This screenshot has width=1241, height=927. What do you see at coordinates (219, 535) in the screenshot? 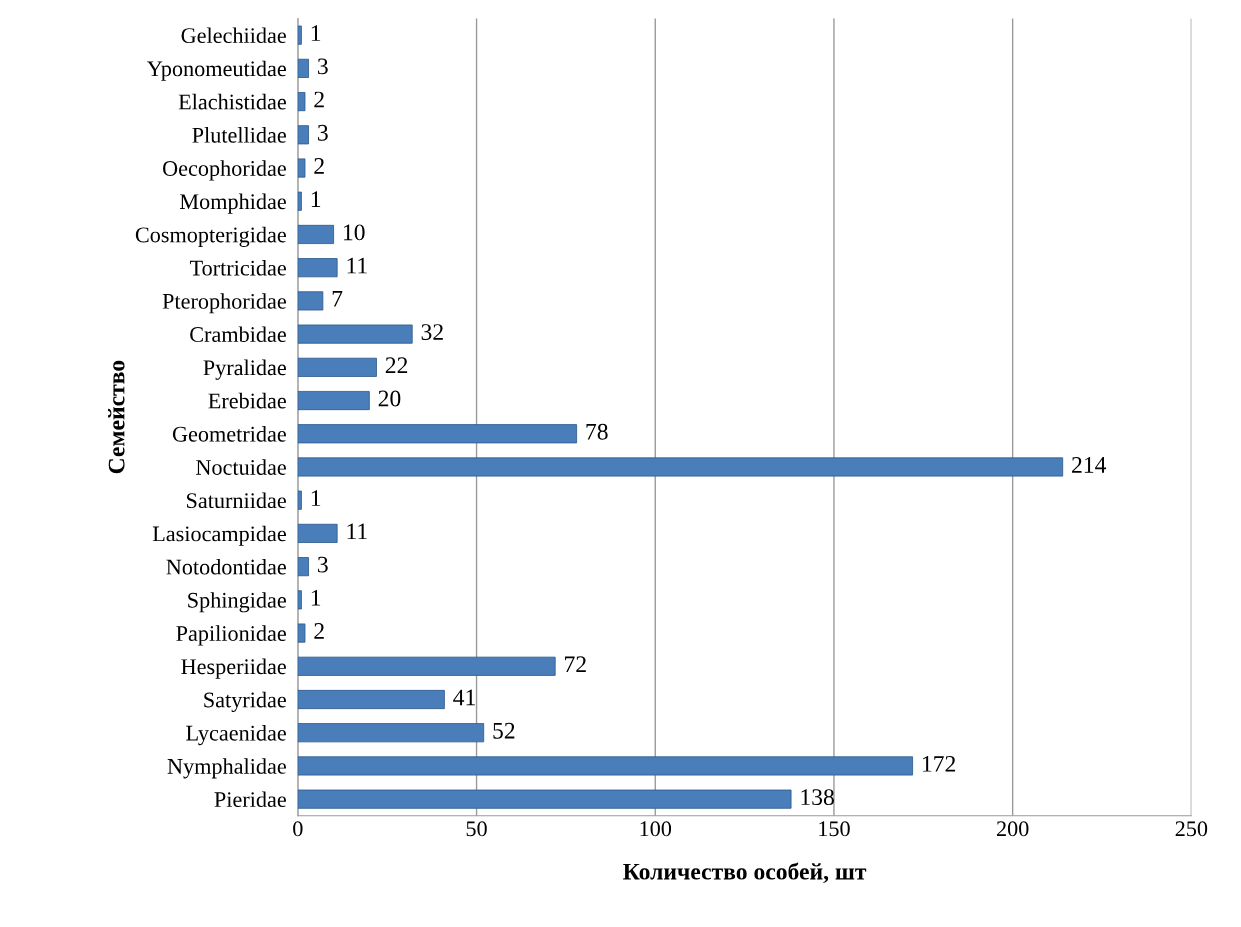
I see `y-tick-label: Lasiocampidae` at bounding box center [219, 535].